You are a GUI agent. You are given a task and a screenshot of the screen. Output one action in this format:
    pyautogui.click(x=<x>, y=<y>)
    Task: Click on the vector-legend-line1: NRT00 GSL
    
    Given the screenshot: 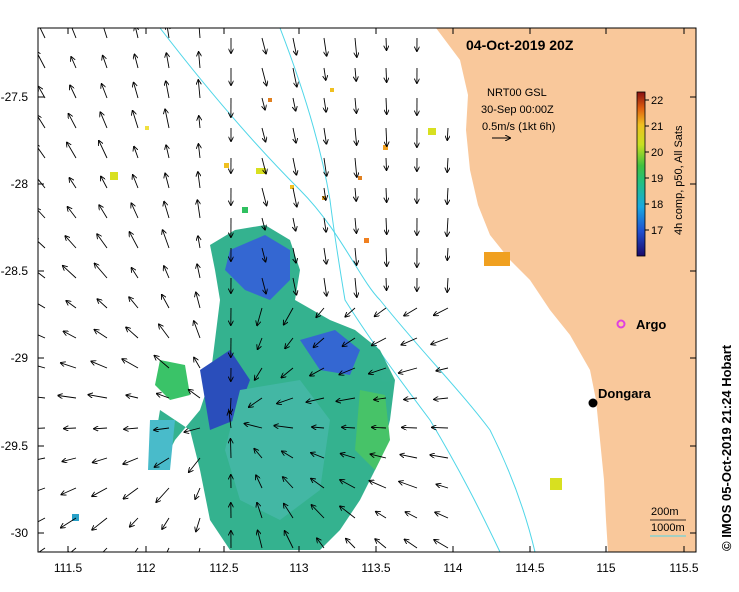 What is the action you would take?
    pyautogui.click(x=517, y=93)
    